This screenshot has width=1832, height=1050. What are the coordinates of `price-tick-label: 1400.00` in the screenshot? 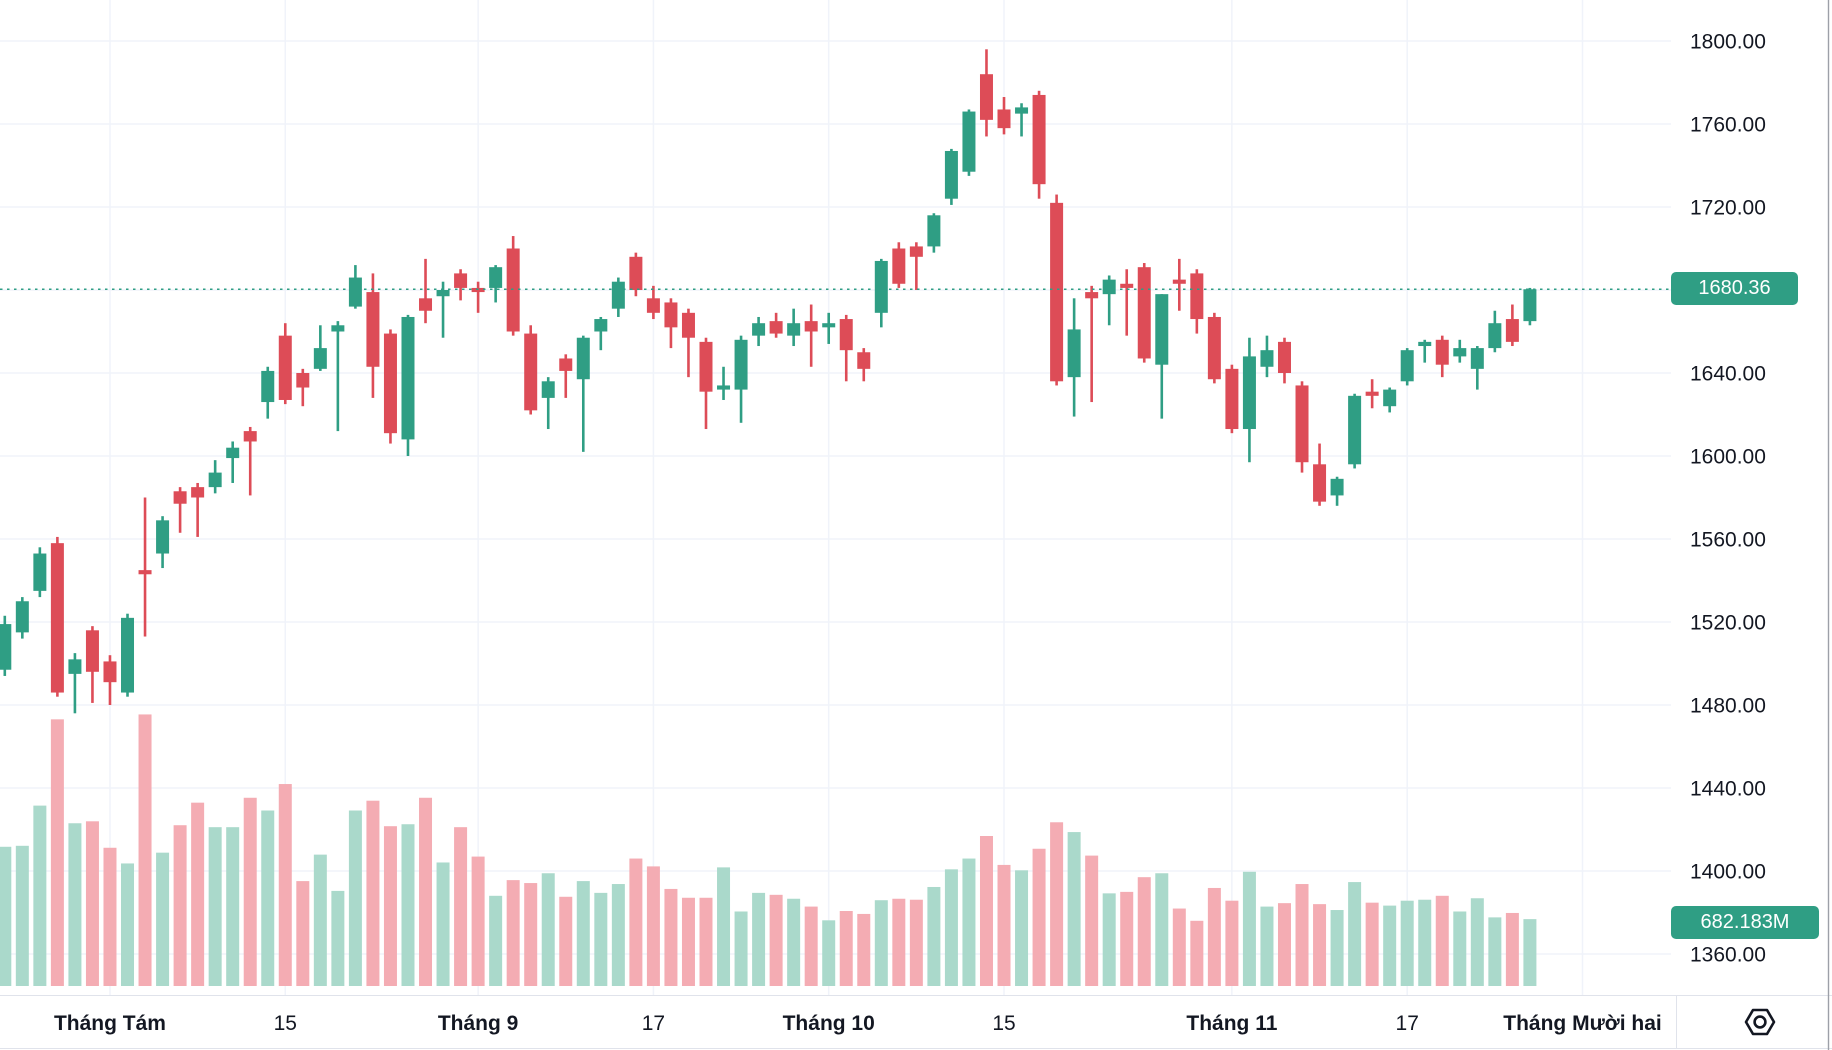 It's located at (1728, 871).